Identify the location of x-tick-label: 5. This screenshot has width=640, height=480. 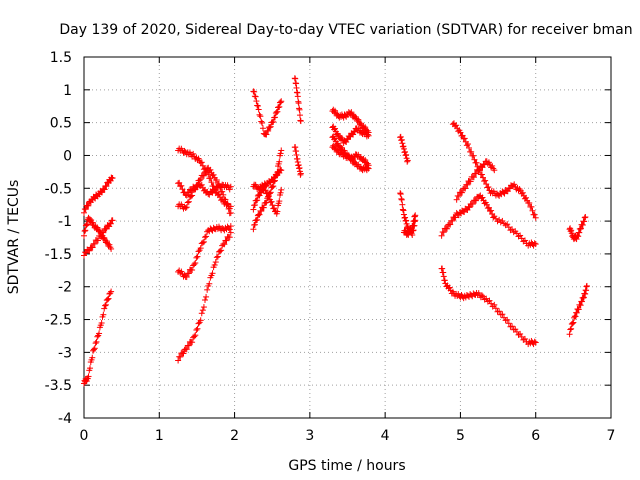
(460, 436).